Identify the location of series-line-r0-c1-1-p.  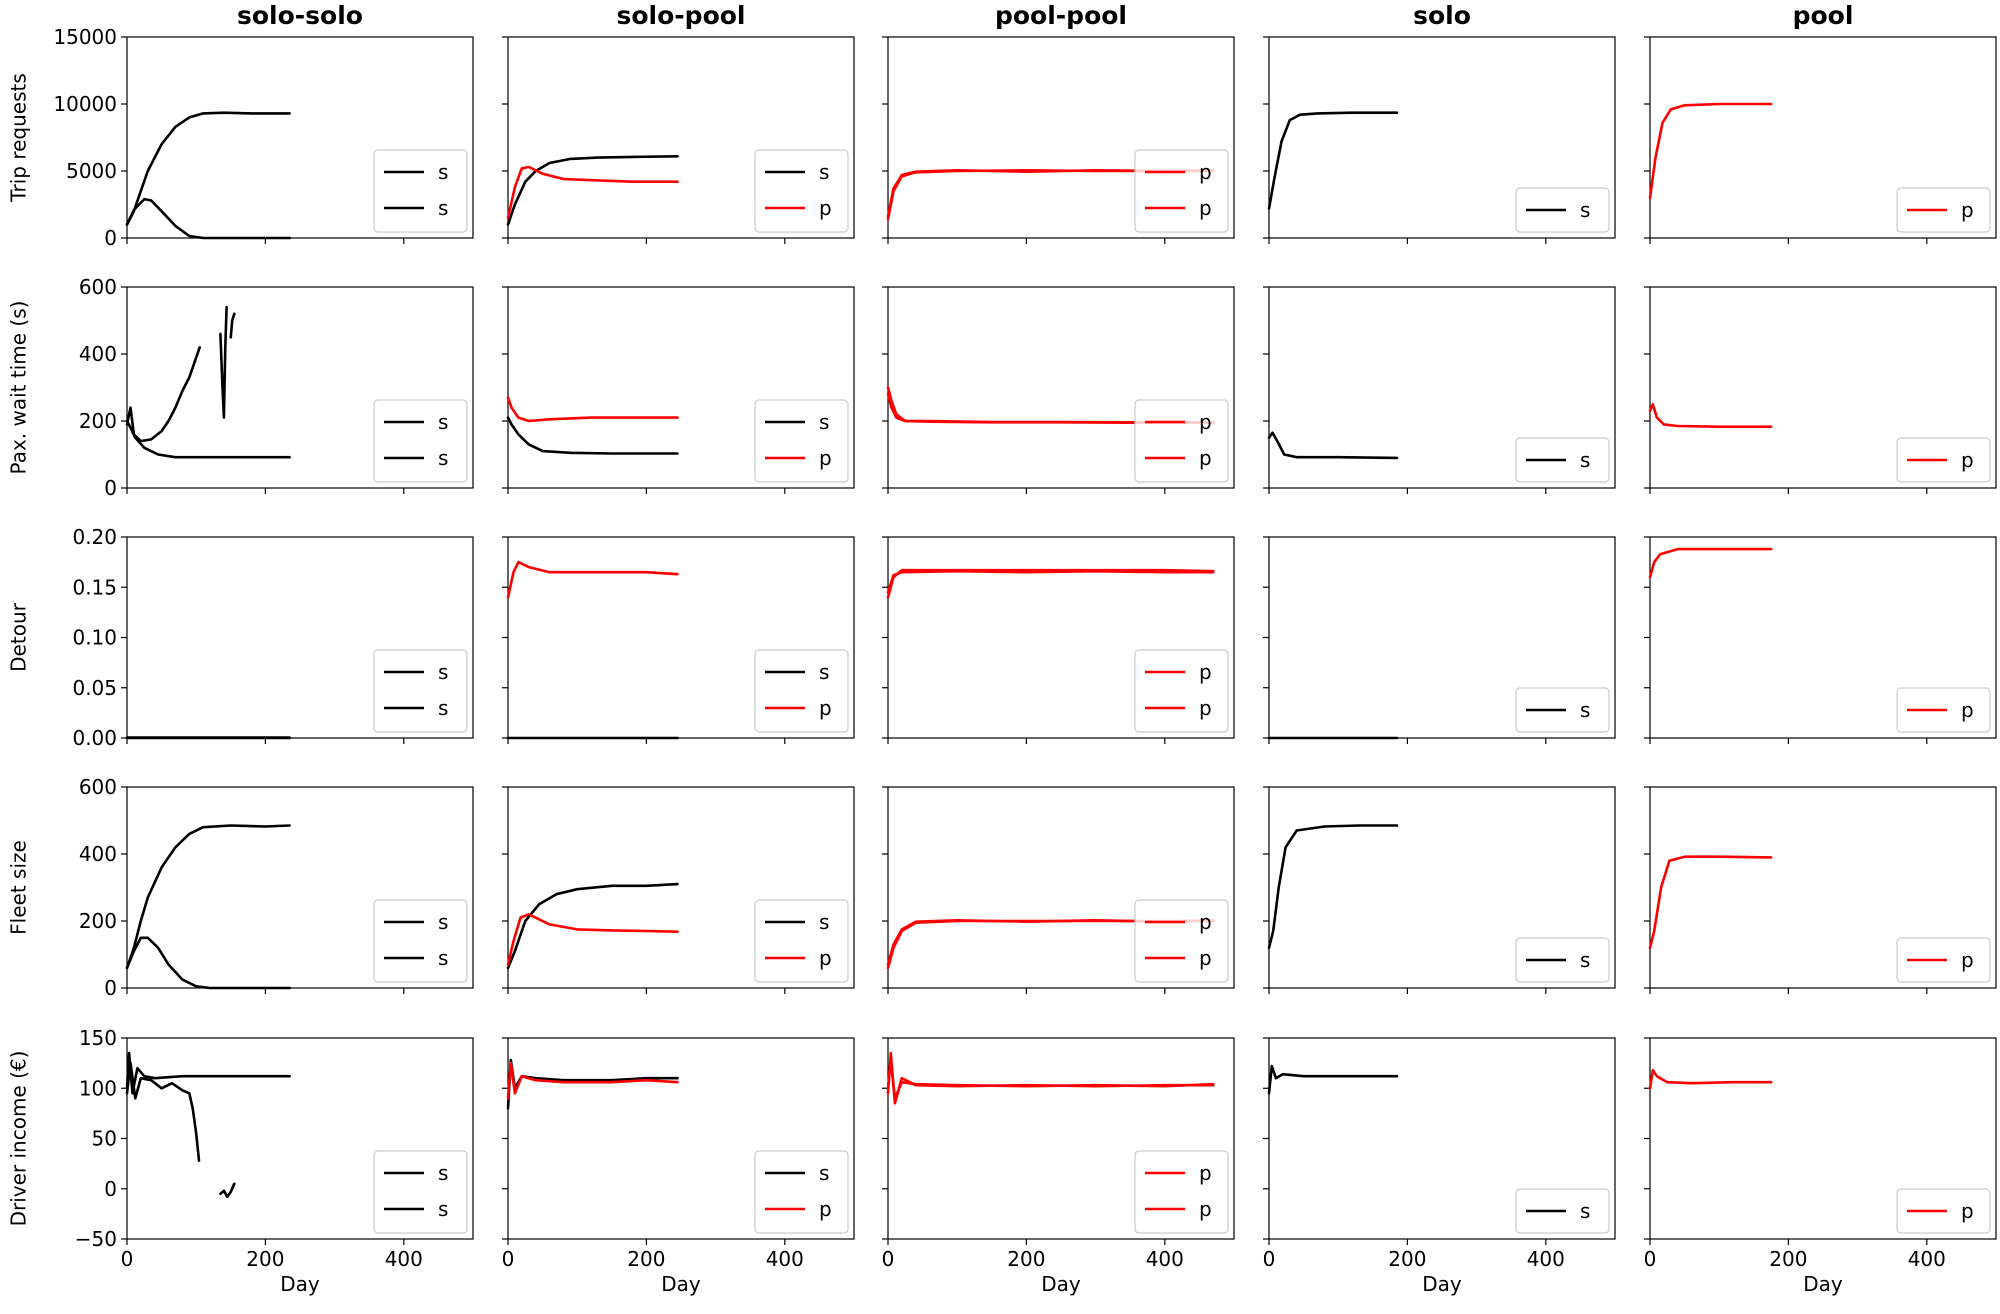
(592, 192).